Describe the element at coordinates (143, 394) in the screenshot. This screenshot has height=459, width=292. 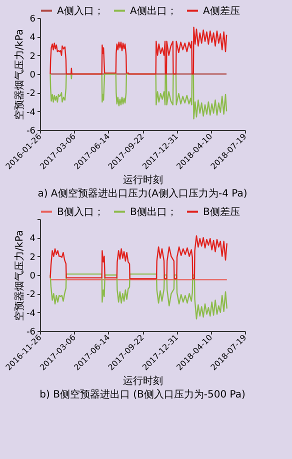
I see `text: b) B侧空预器进出口 (B侧入口压力为-500 Pa)` at that location.